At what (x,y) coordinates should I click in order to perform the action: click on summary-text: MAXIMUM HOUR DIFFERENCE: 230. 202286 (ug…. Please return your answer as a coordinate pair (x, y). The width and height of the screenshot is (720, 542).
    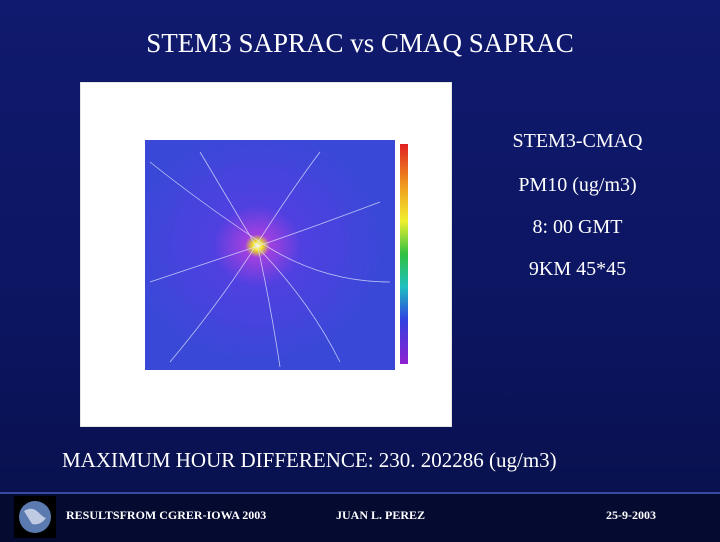
    Looking at the image, I should click on (309, 460).